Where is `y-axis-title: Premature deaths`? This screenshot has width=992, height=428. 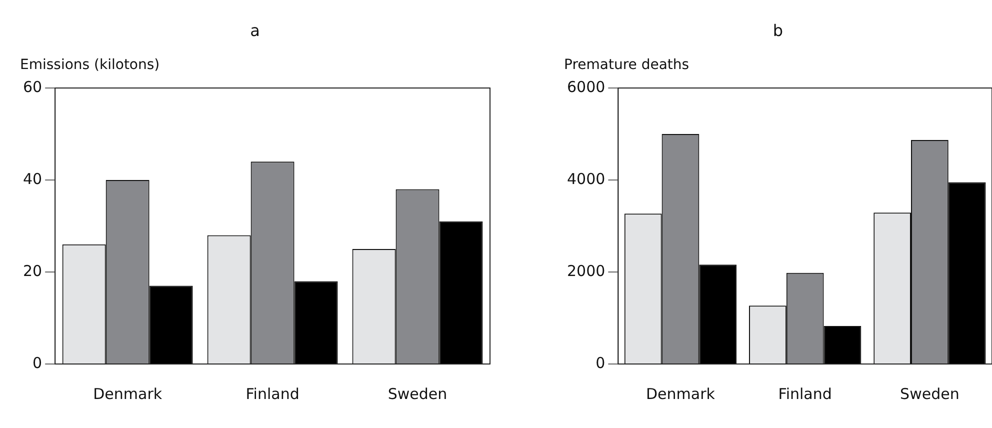
y-axis-title: Premature deaths is located at coordinates (627, 65).